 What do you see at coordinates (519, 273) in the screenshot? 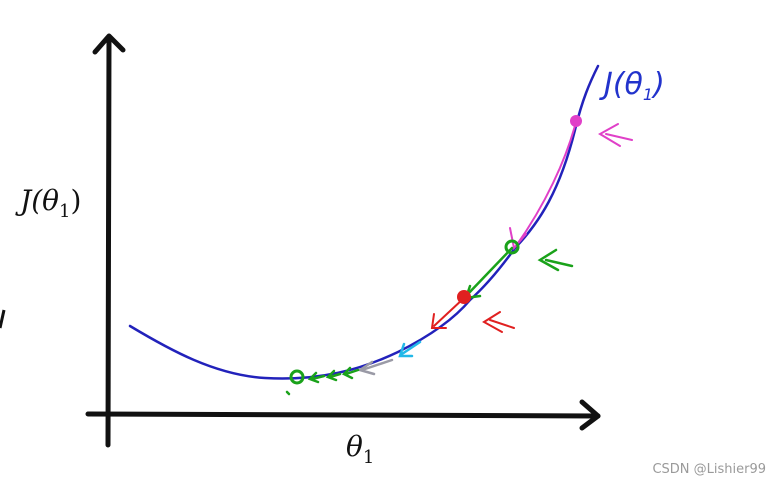
I see `step-green-upper` at bounding box center [519, 273].